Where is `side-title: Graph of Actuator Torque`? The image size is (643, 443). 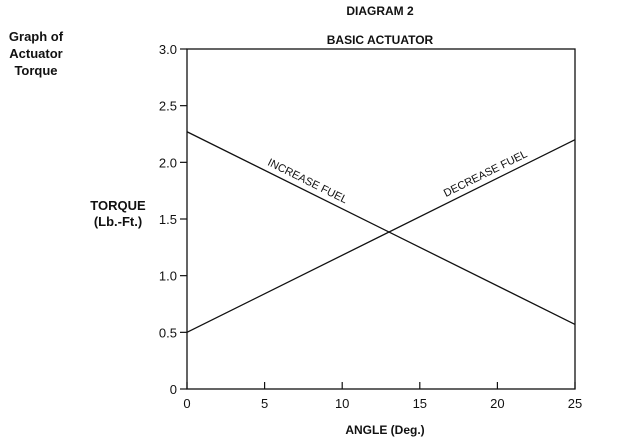
side-title: Graph of Actuator Torque is located at coordinates (36, 53).